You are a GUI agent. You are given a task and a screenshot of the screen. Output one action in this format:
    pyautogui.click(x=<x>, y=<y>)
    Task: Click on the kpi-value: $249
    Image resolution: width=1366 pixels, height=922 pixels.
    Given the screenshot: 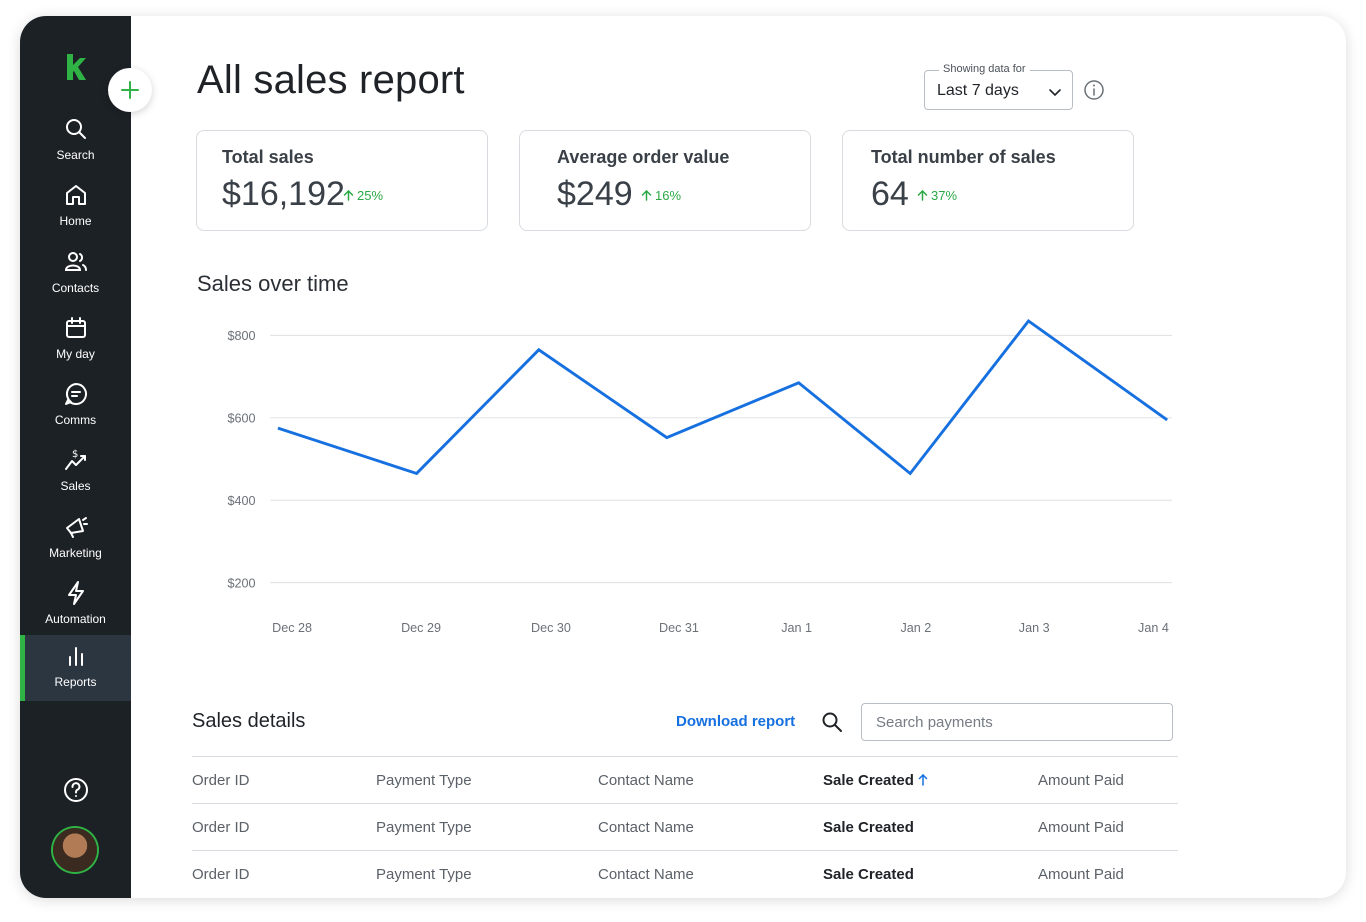 What is the action you would take?
    pyautogui.click(x=595, y=194)
    